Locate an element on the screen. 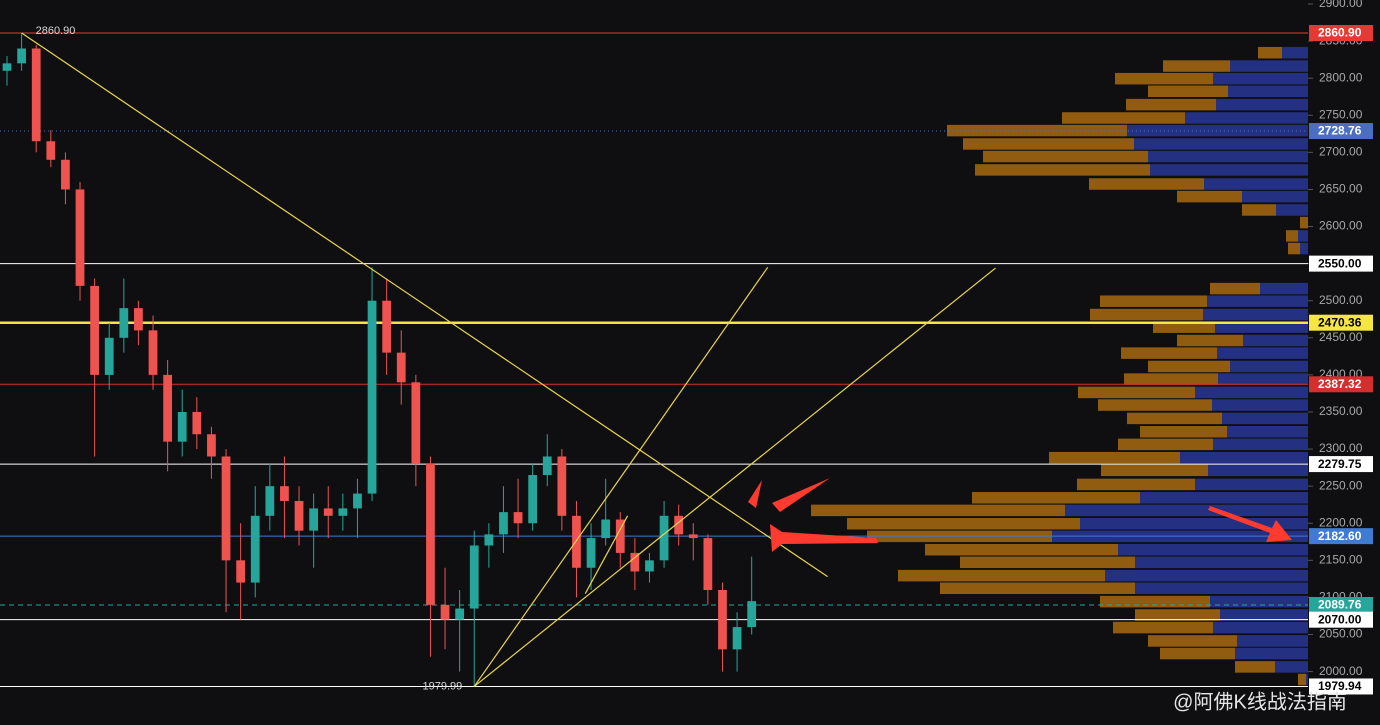  y-tick-label: 2150.00 is located at coordinates (1341, 560).